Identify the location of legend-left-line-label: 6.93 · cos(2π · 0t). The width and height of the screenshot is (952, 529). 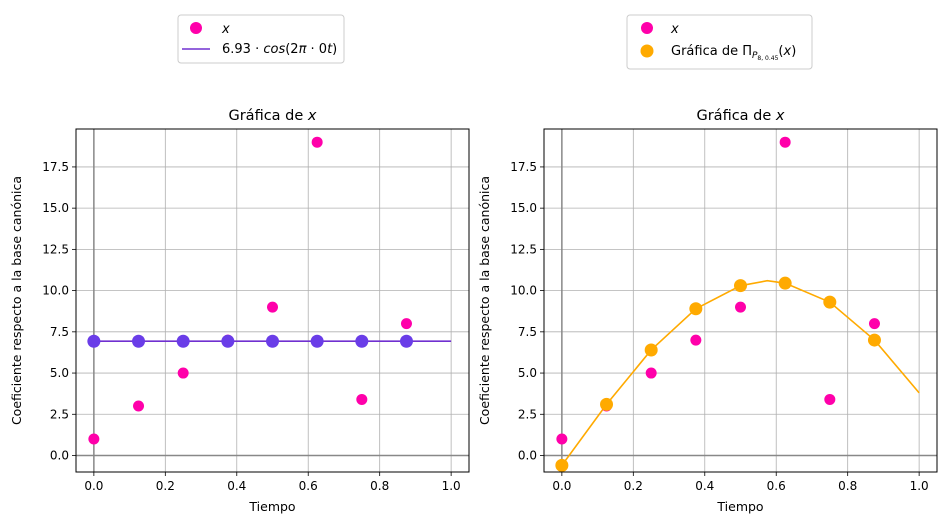
(279, 49).